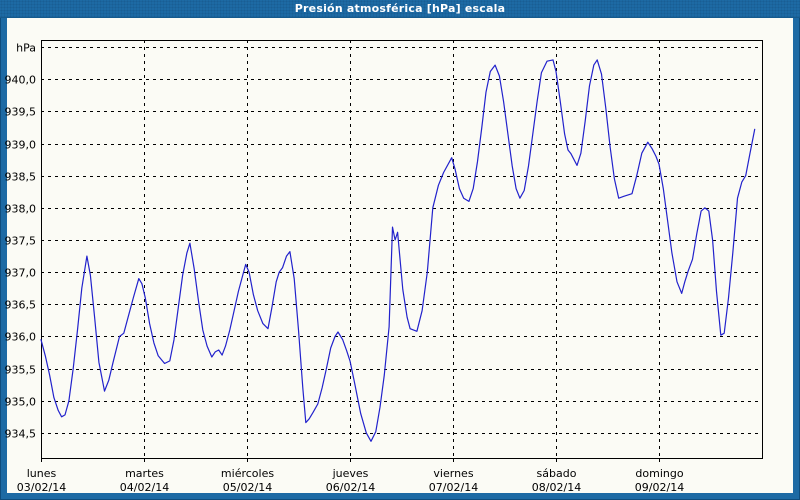 This screenshot has width=800, height=500. Describe the element at coordinates (21, 305) in the screenshot. I see `y-tick-label: 936,5` at that location.